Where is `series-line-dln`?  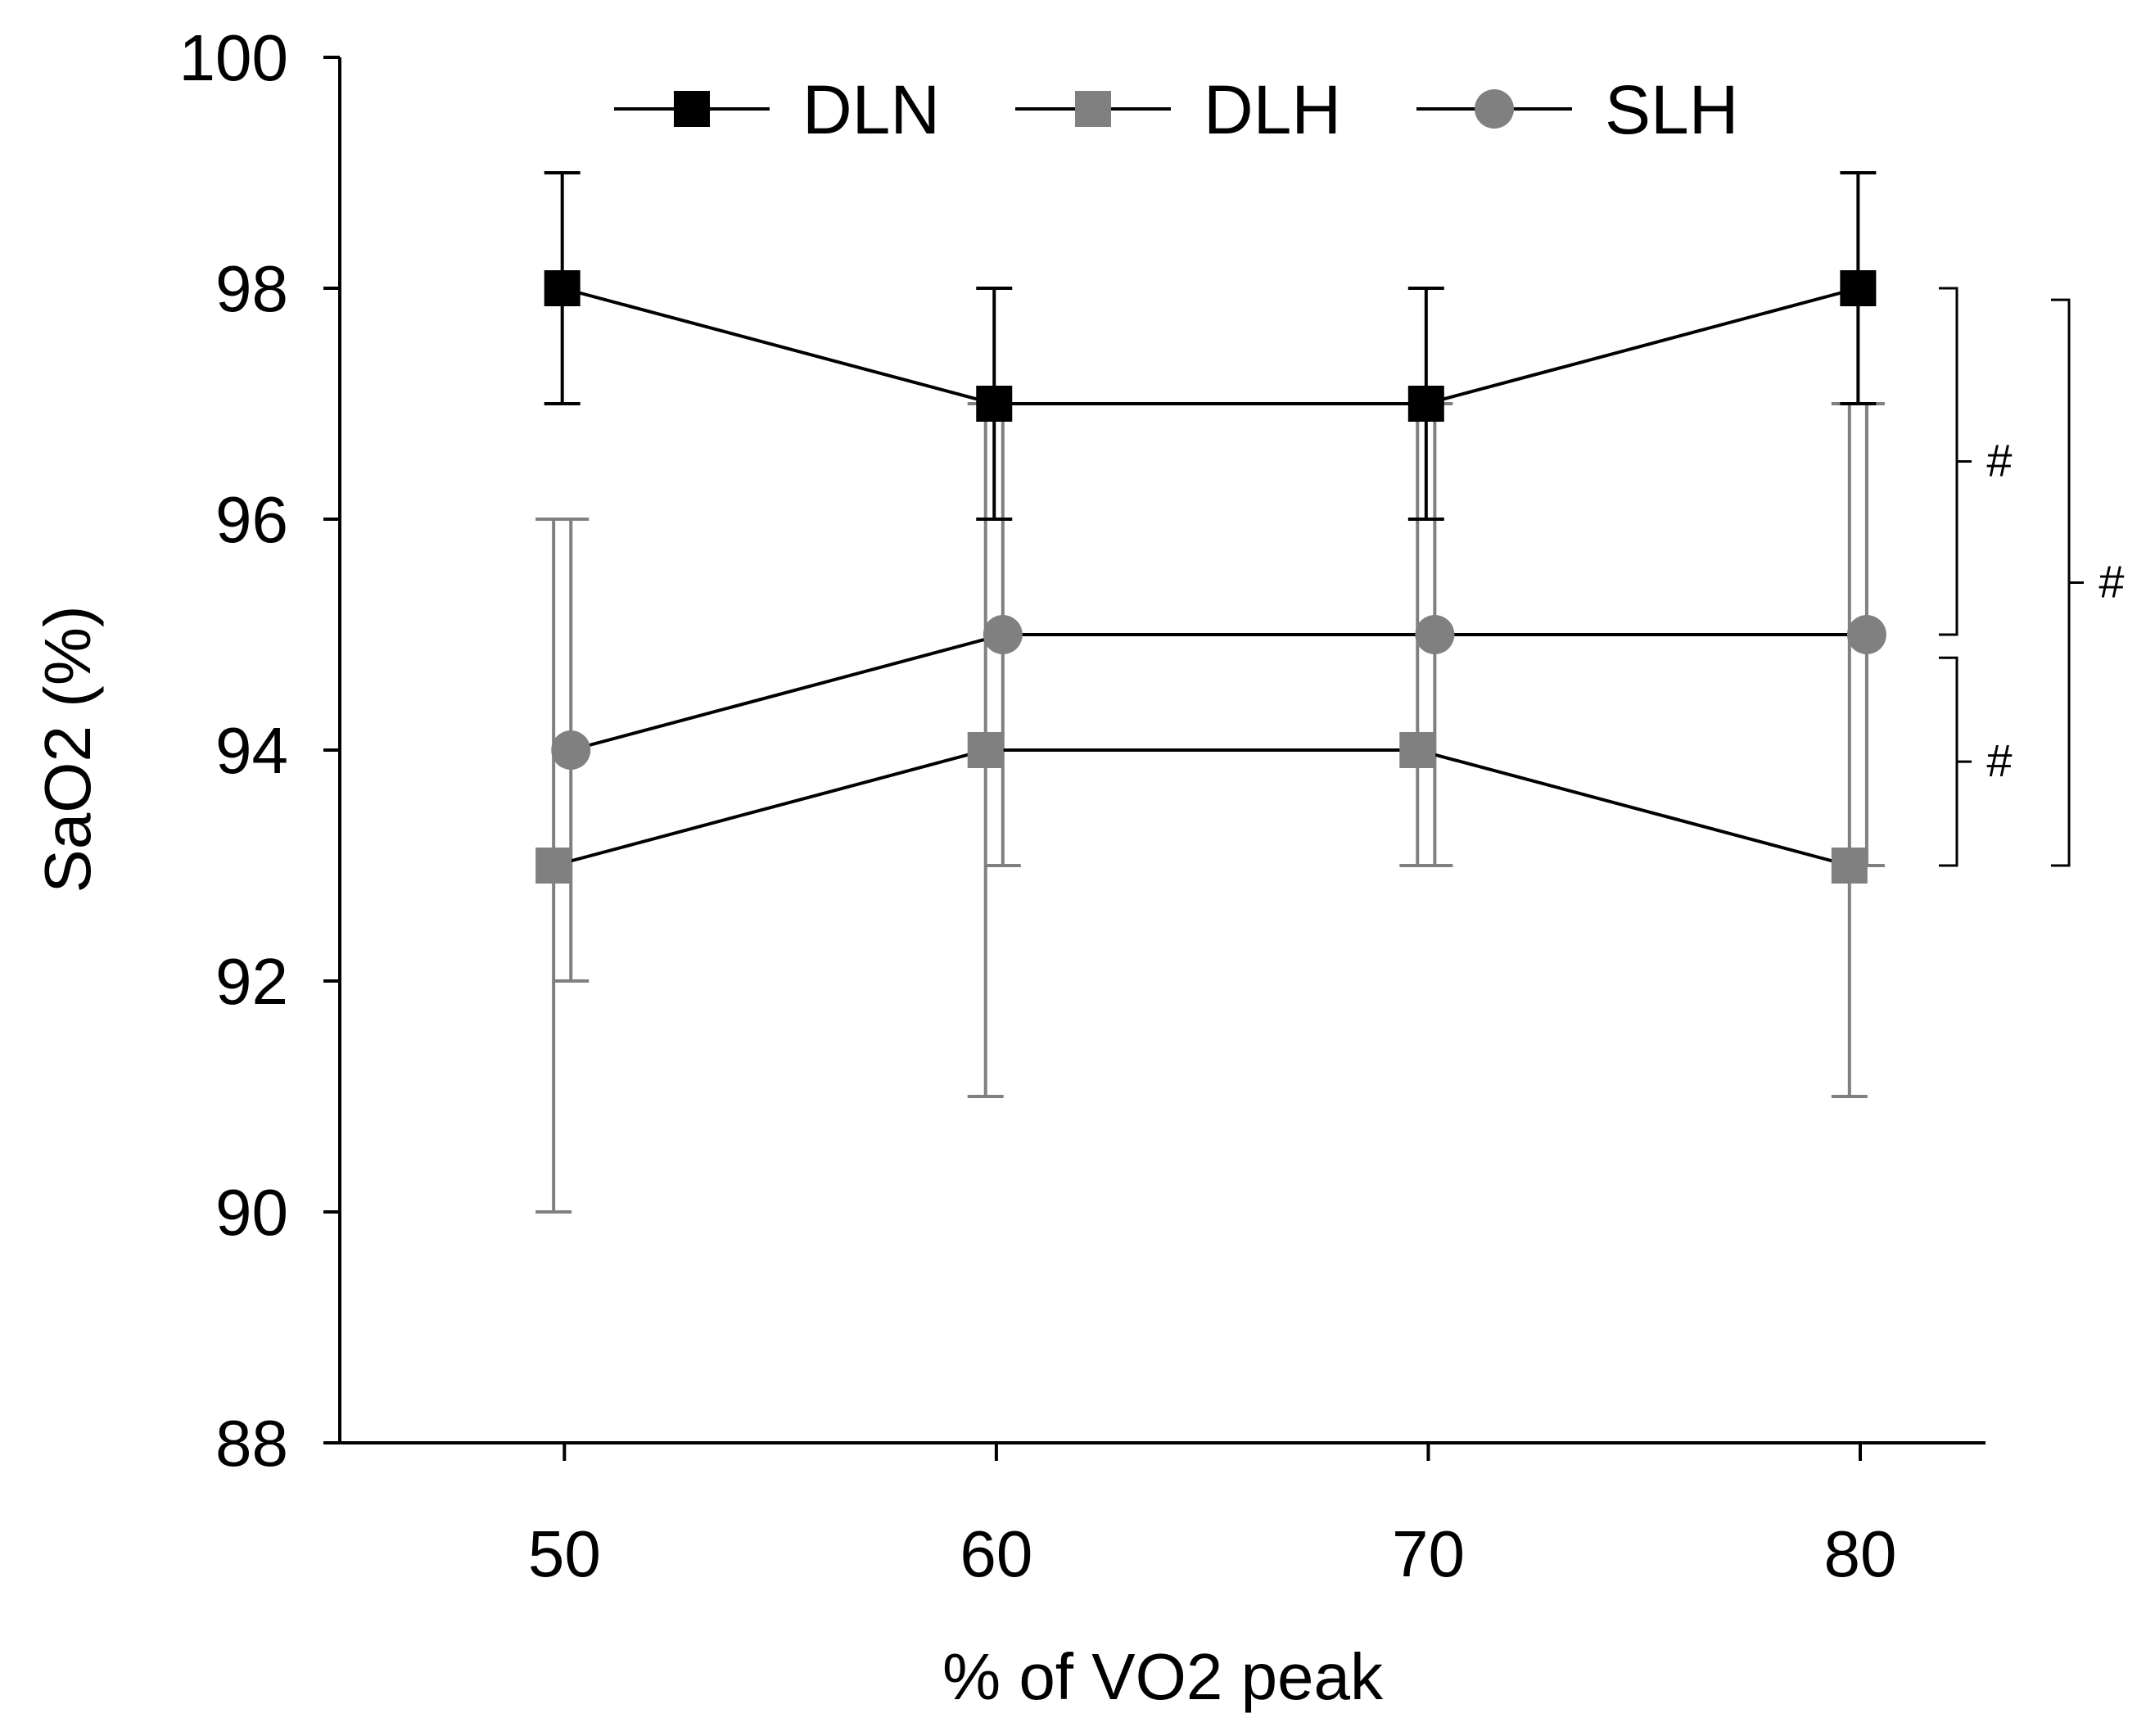
series-line-dln is located at coordinates (1211, 346).